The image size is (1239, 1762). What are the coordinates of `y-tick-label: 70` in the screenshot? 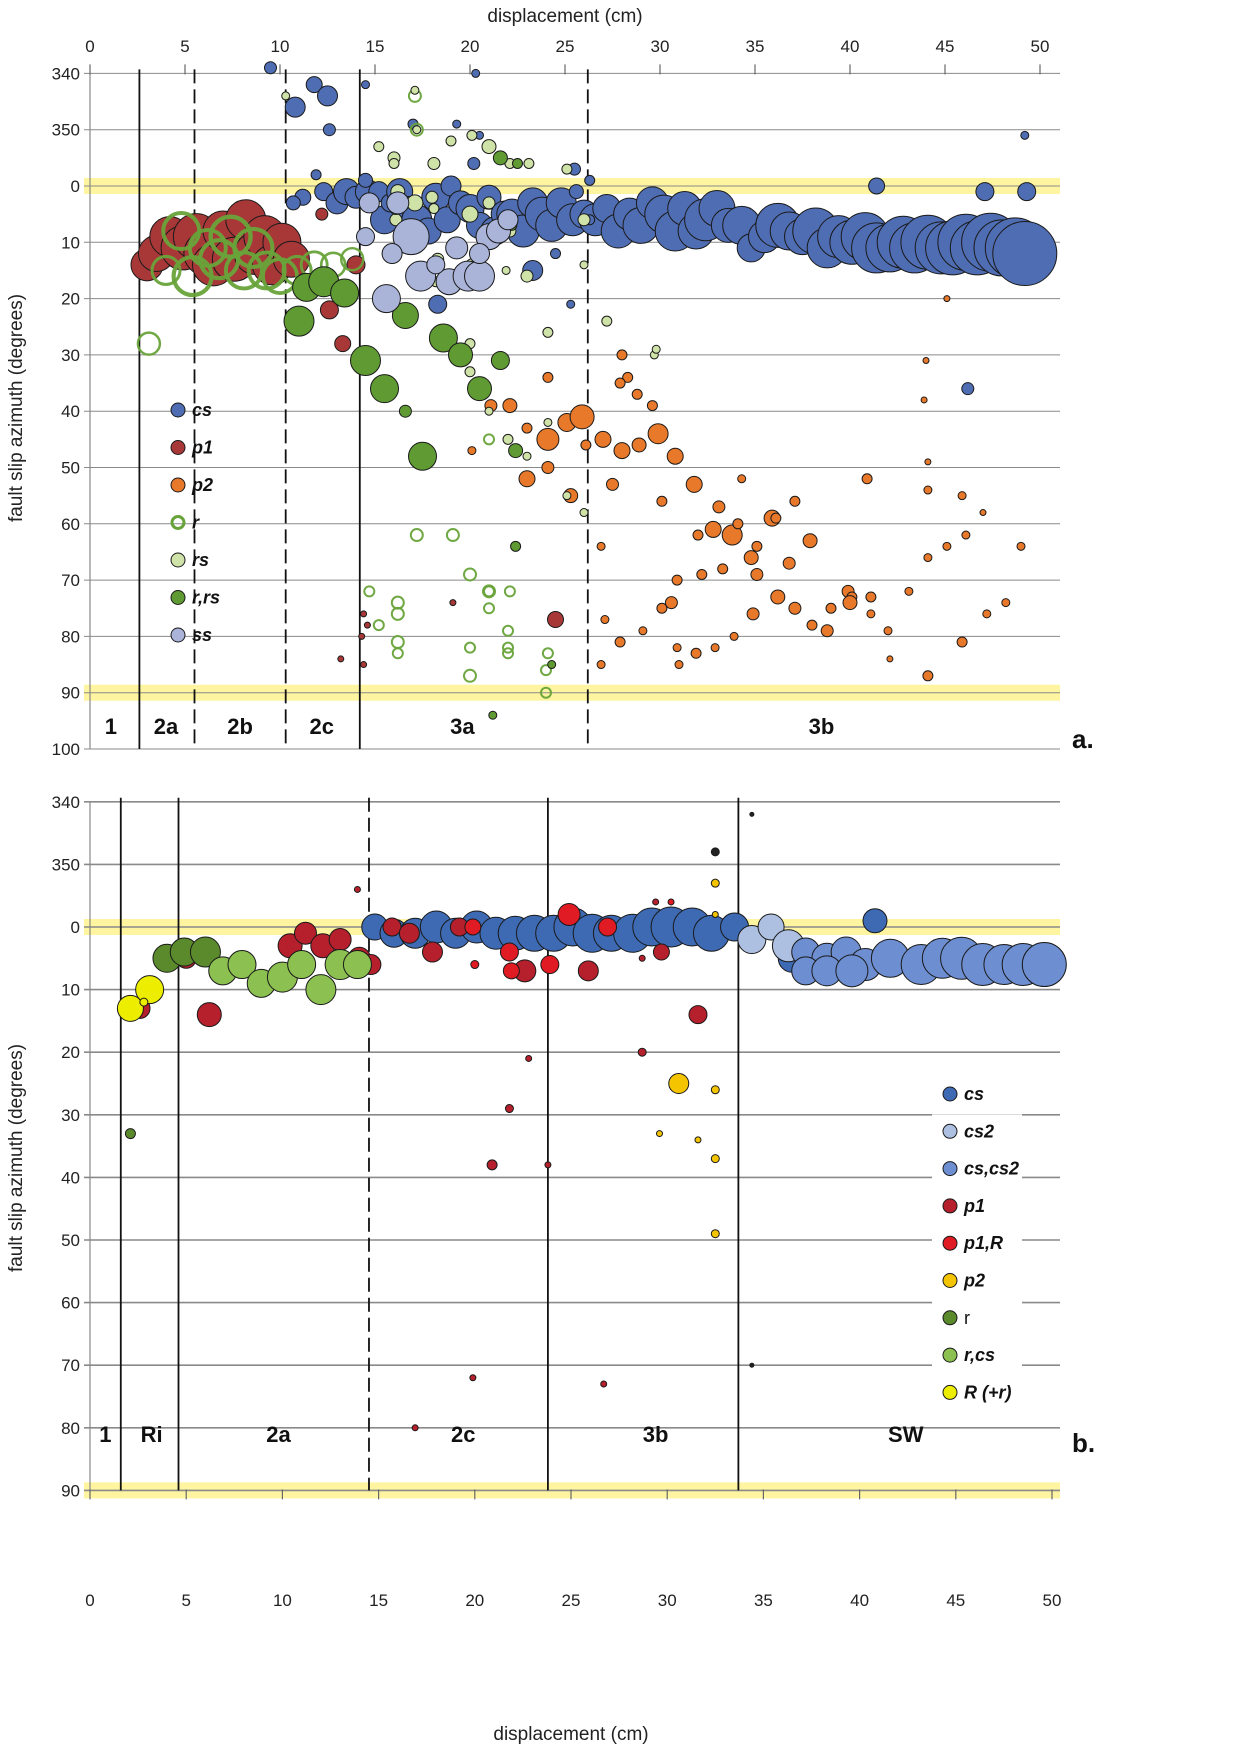 It's located at (70, 580).